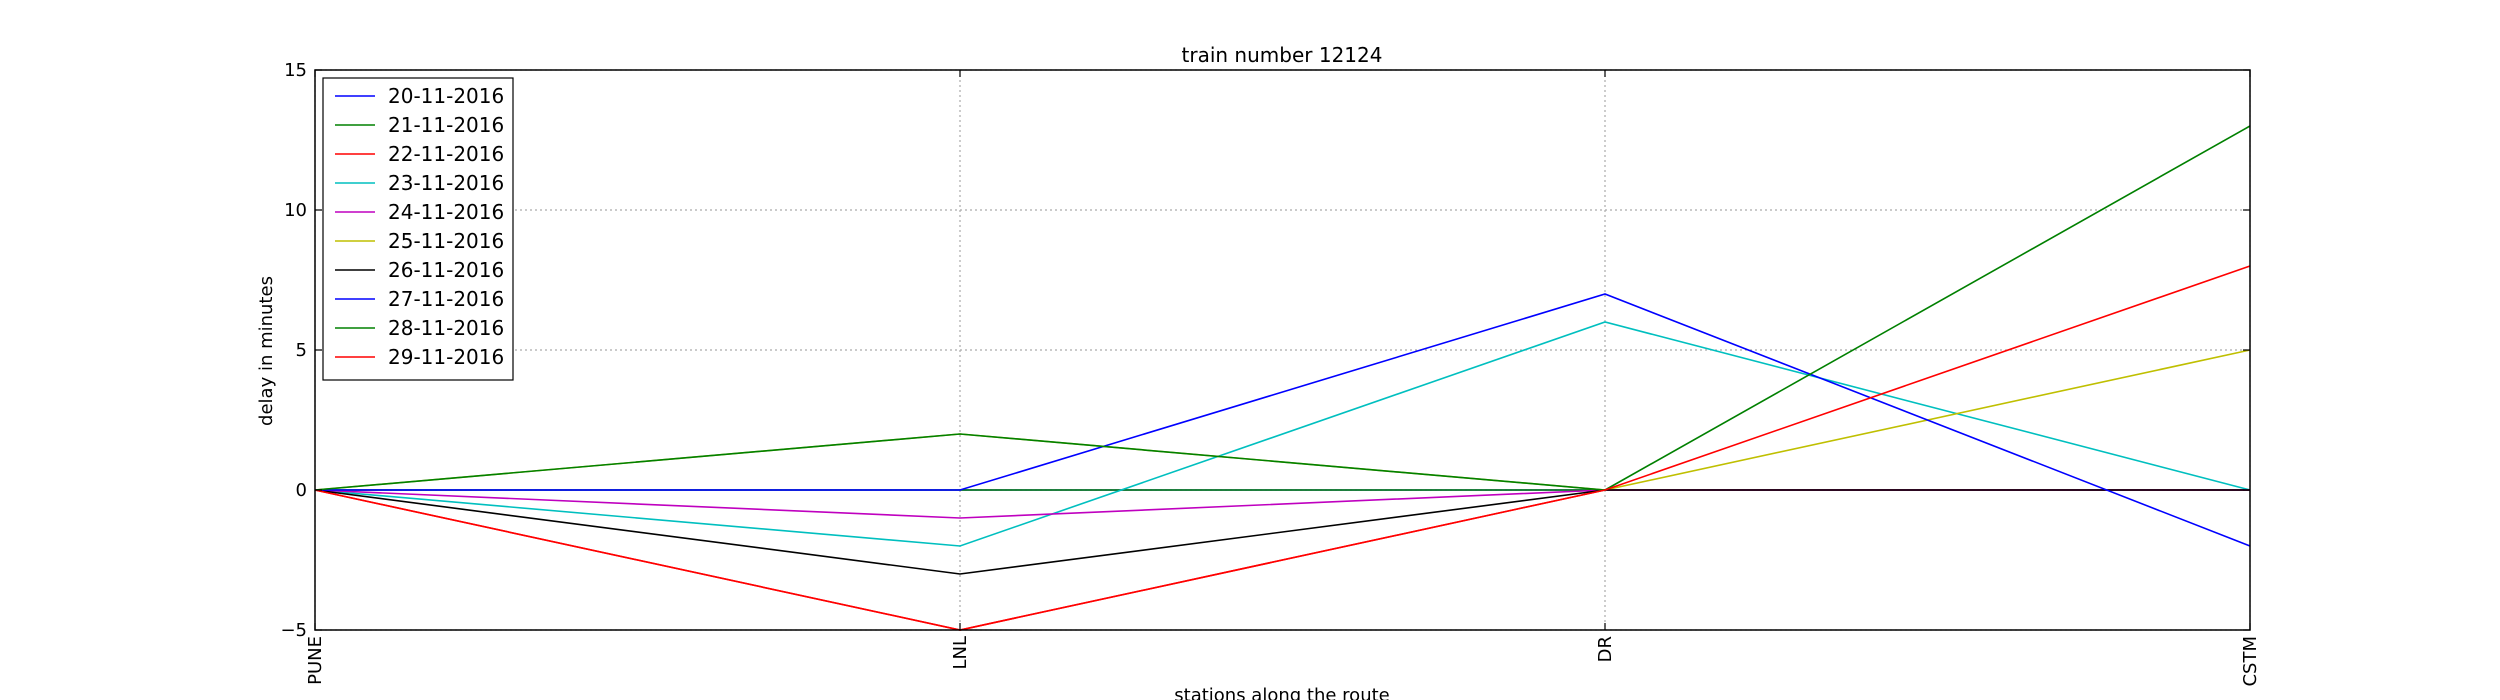  Describe the element at coordinates (446, 125) in the screenshot. I see `legend-label-21-11-2016: 21-11-2016` at that location.